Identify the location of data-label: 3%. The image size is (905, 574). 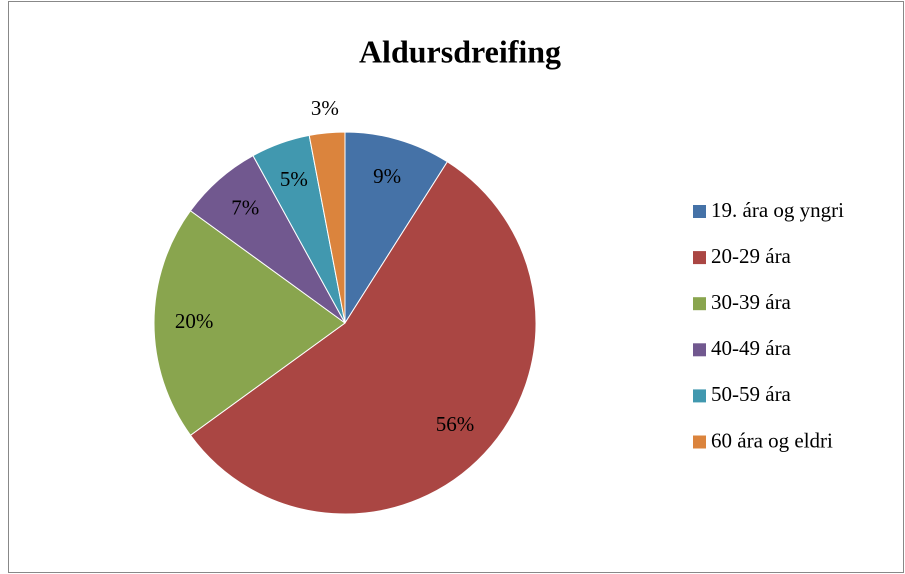
(325, 108).